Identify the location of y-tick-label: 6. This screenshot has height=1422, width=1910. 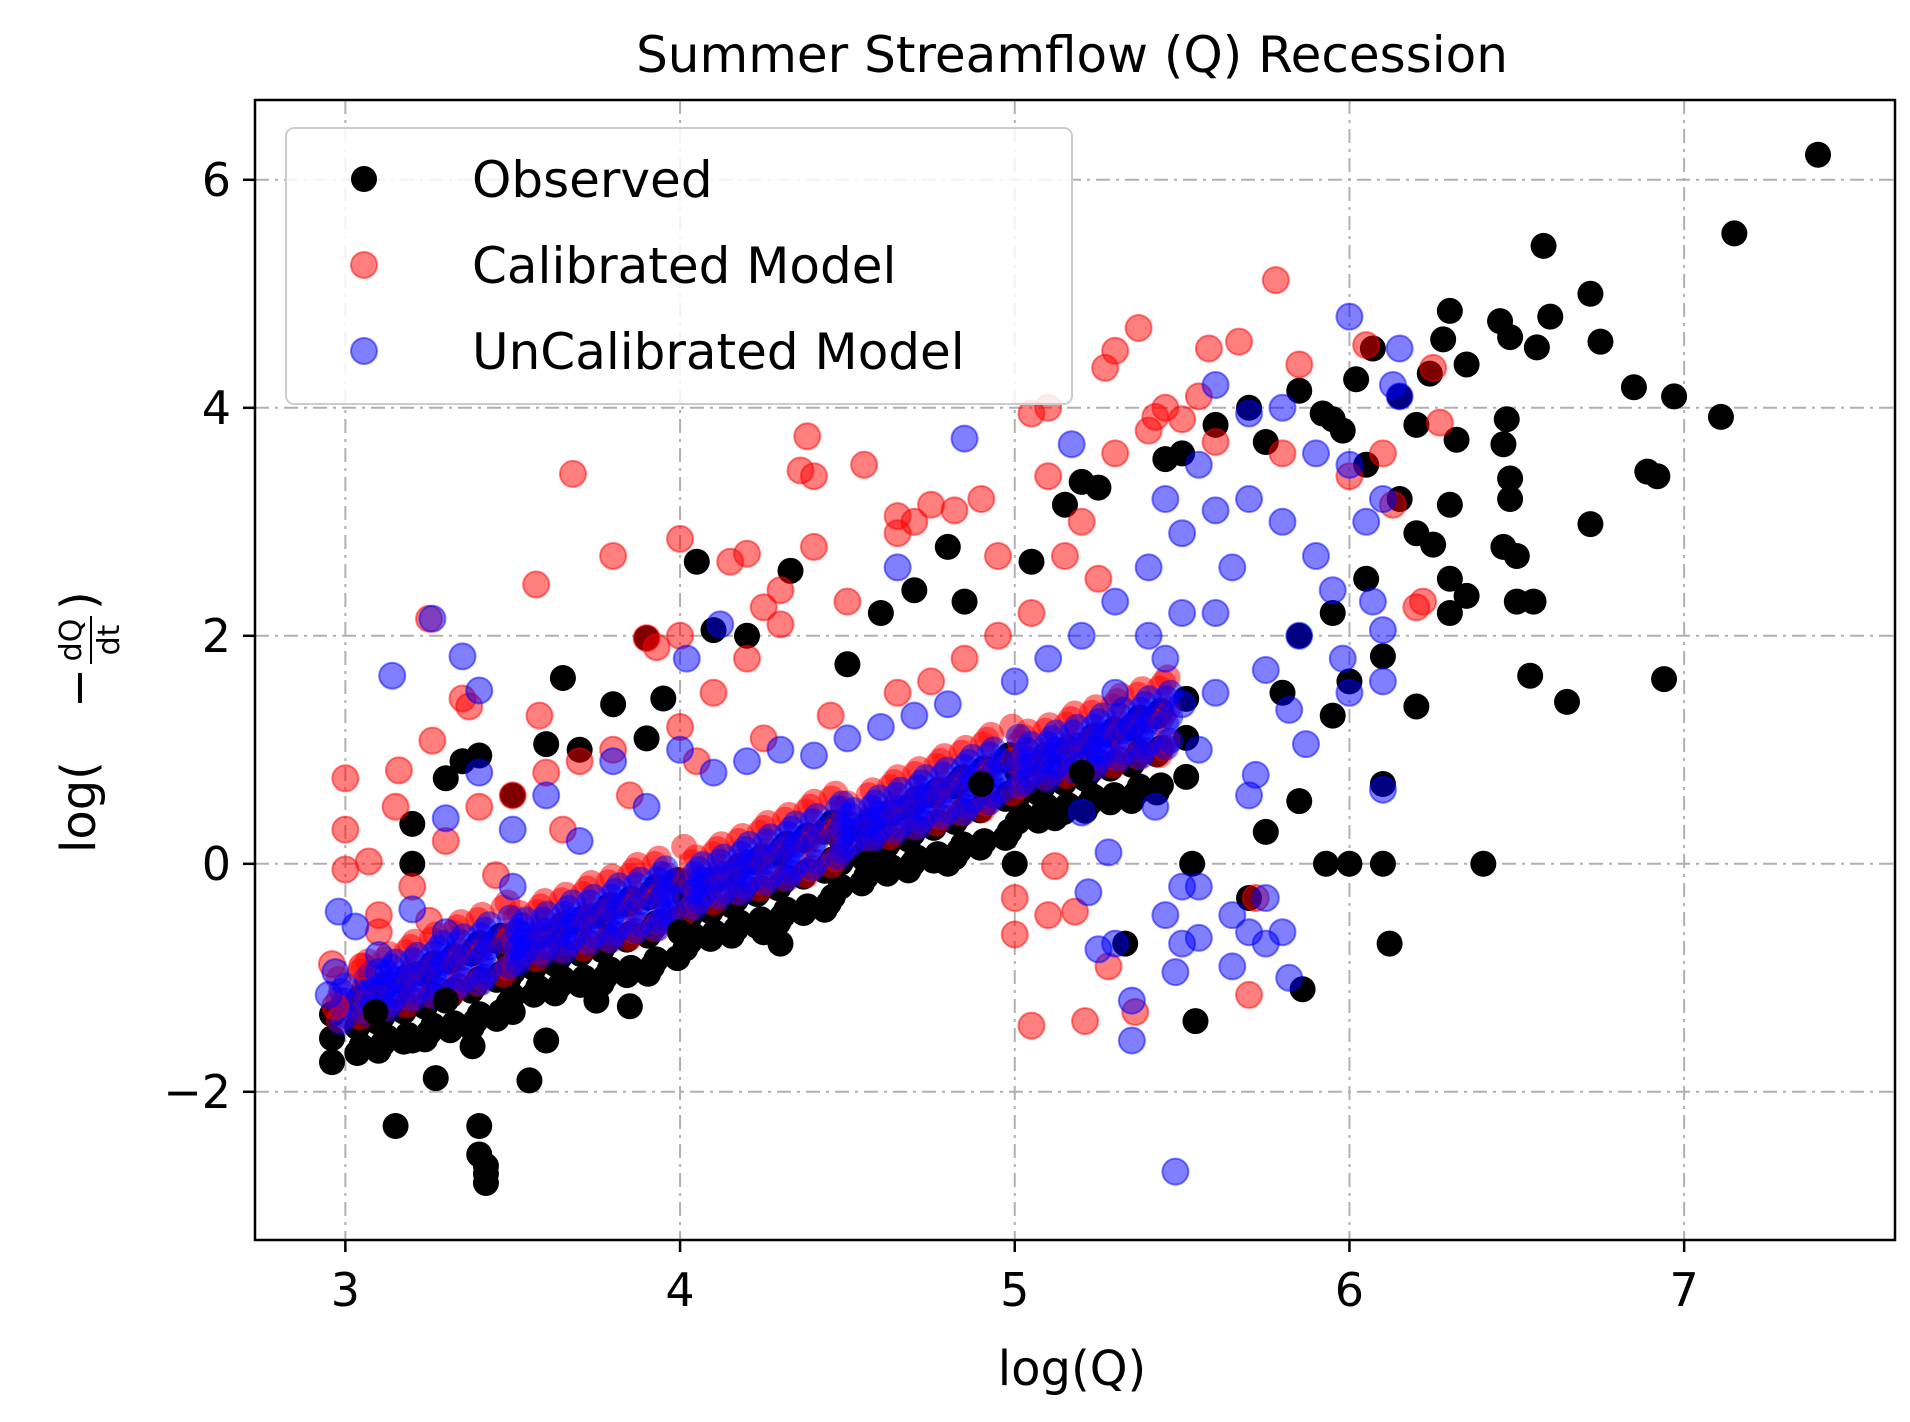
(216, 180).